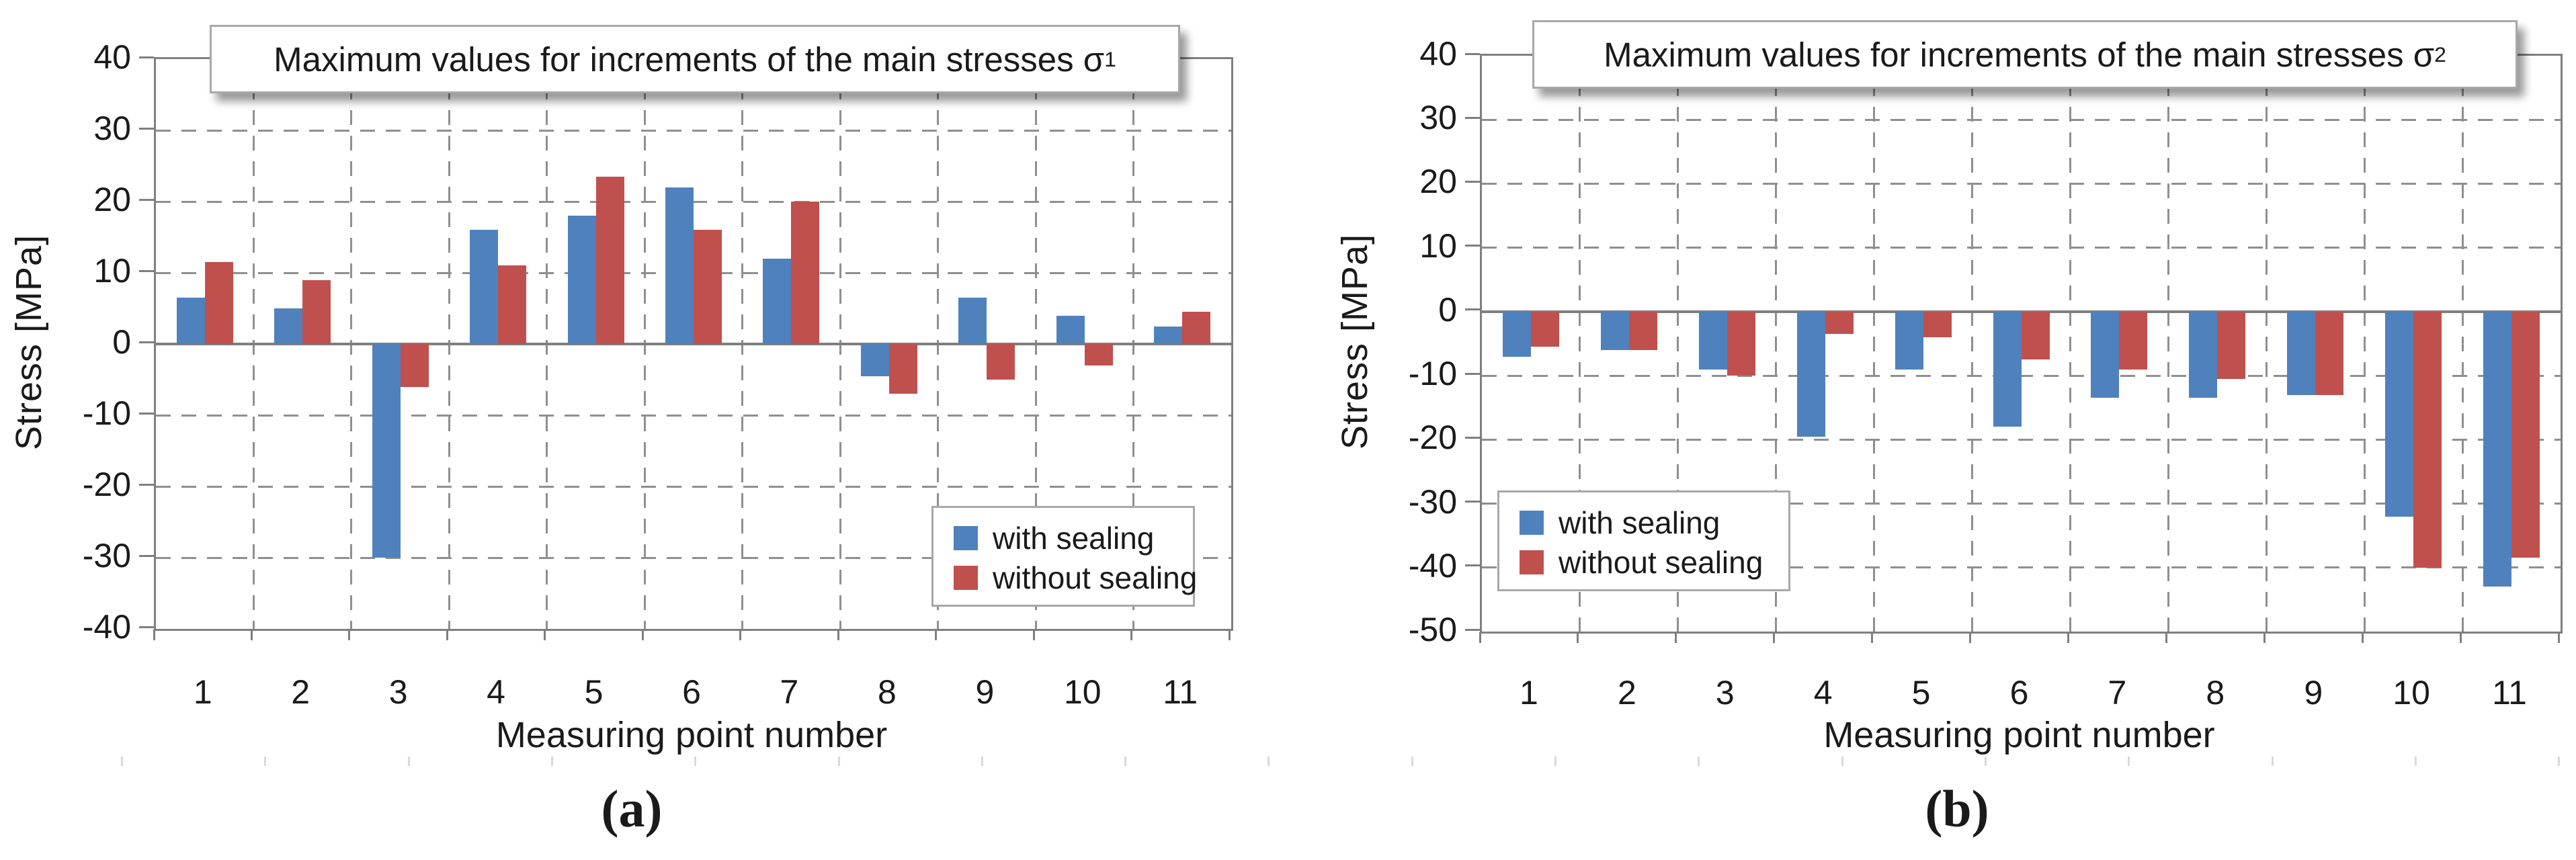 The image size is (2576, 860). I want to click on bar-with-sealing-pt2, so click(288, 326).